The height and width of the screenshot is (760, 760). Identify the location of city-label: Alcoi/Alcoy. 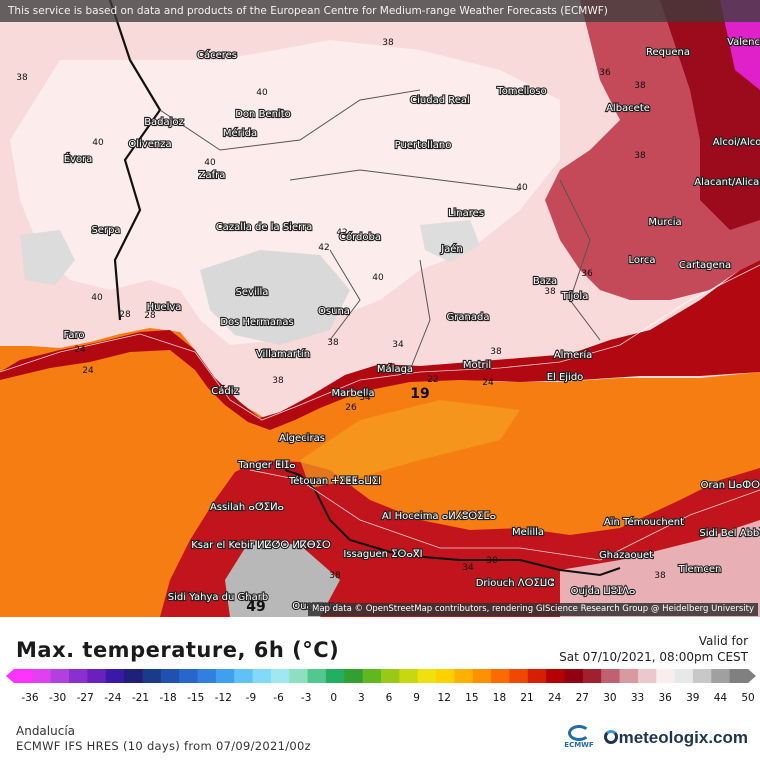
(736, 142).